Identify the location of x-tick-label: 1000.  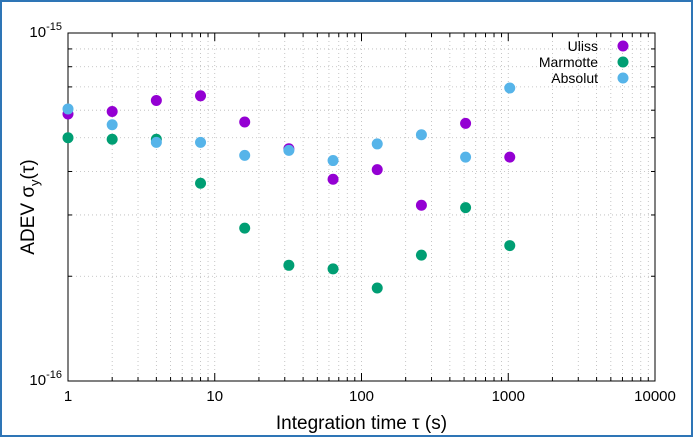
(508, 396).